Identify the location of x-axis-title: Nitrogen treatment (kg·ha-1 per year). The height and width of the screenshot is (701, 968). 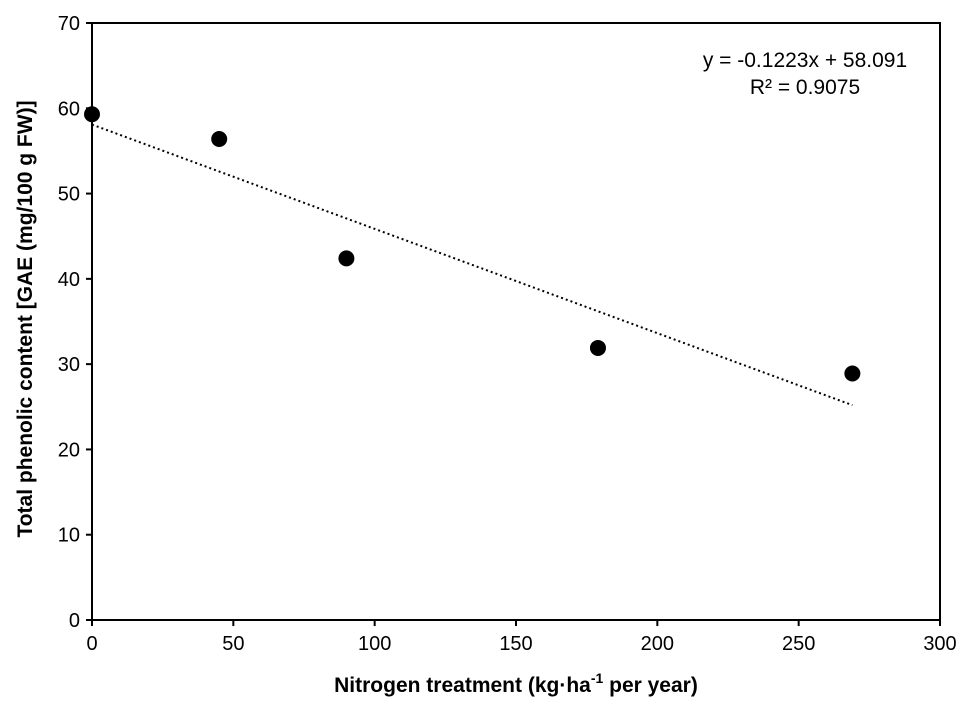
(516, 683).